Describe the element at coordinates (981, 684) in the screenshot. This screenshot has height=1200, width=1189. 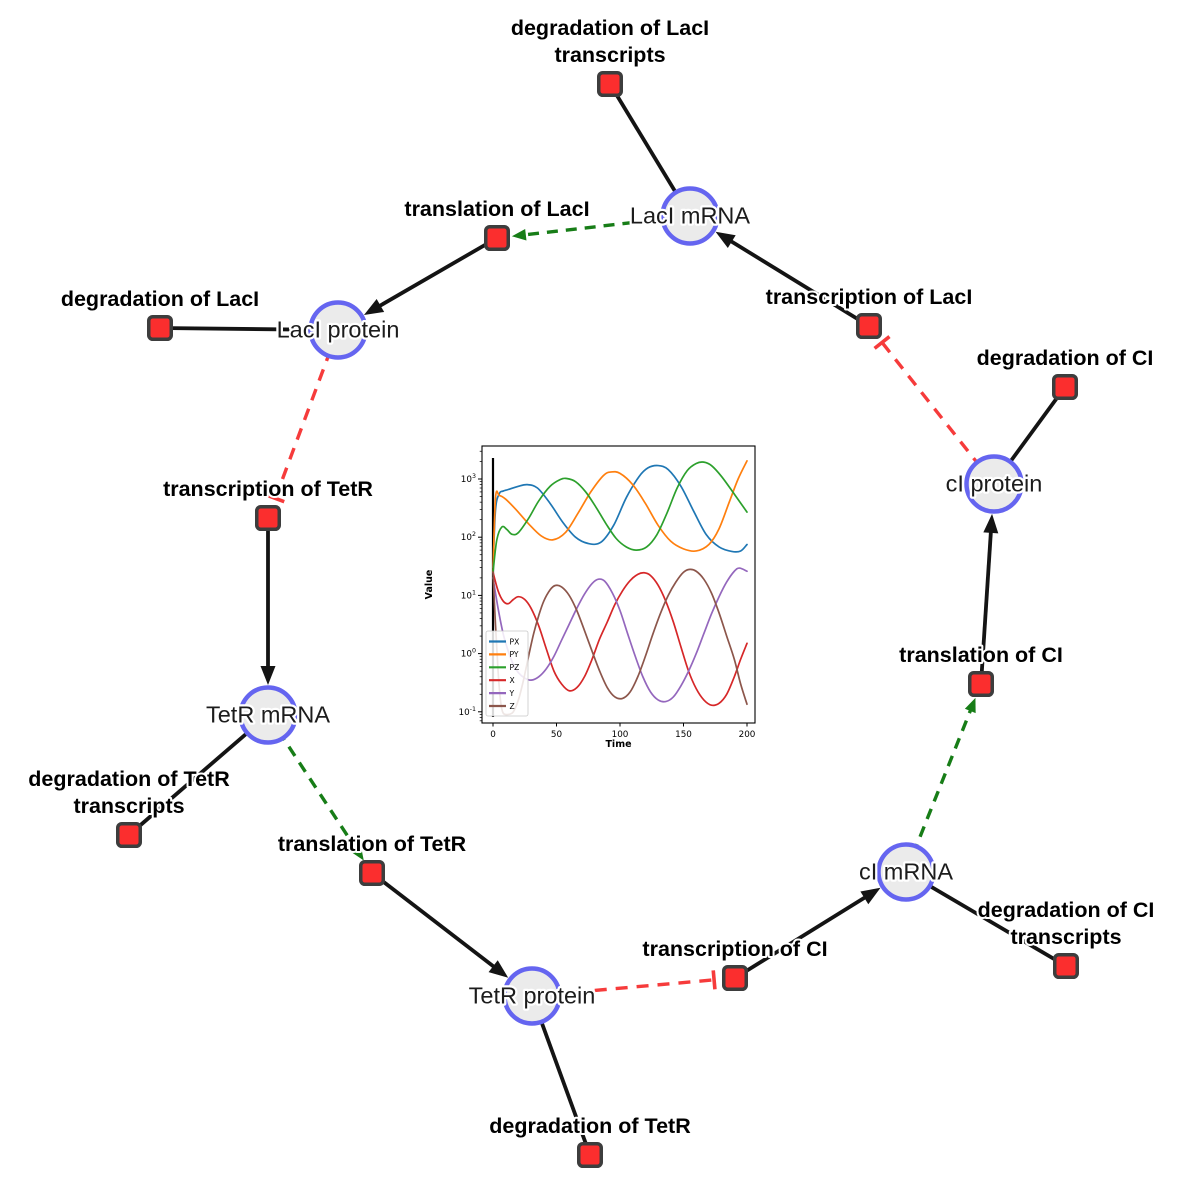
I see `reaction-node-transl_ci` at that location.